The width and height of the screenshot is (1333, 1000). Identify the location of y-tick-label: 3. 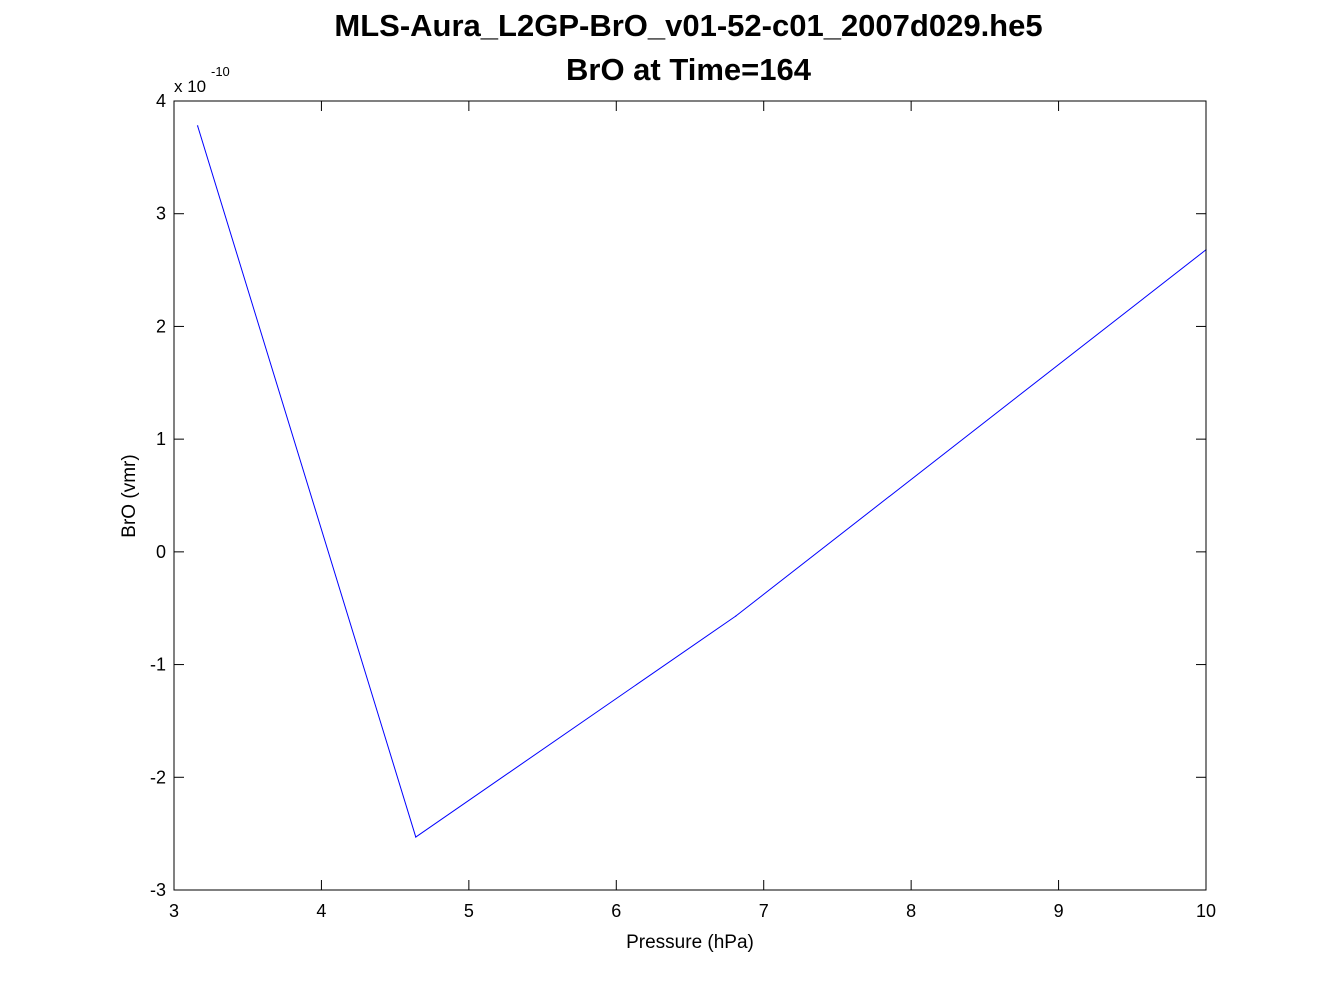
(161, 214).